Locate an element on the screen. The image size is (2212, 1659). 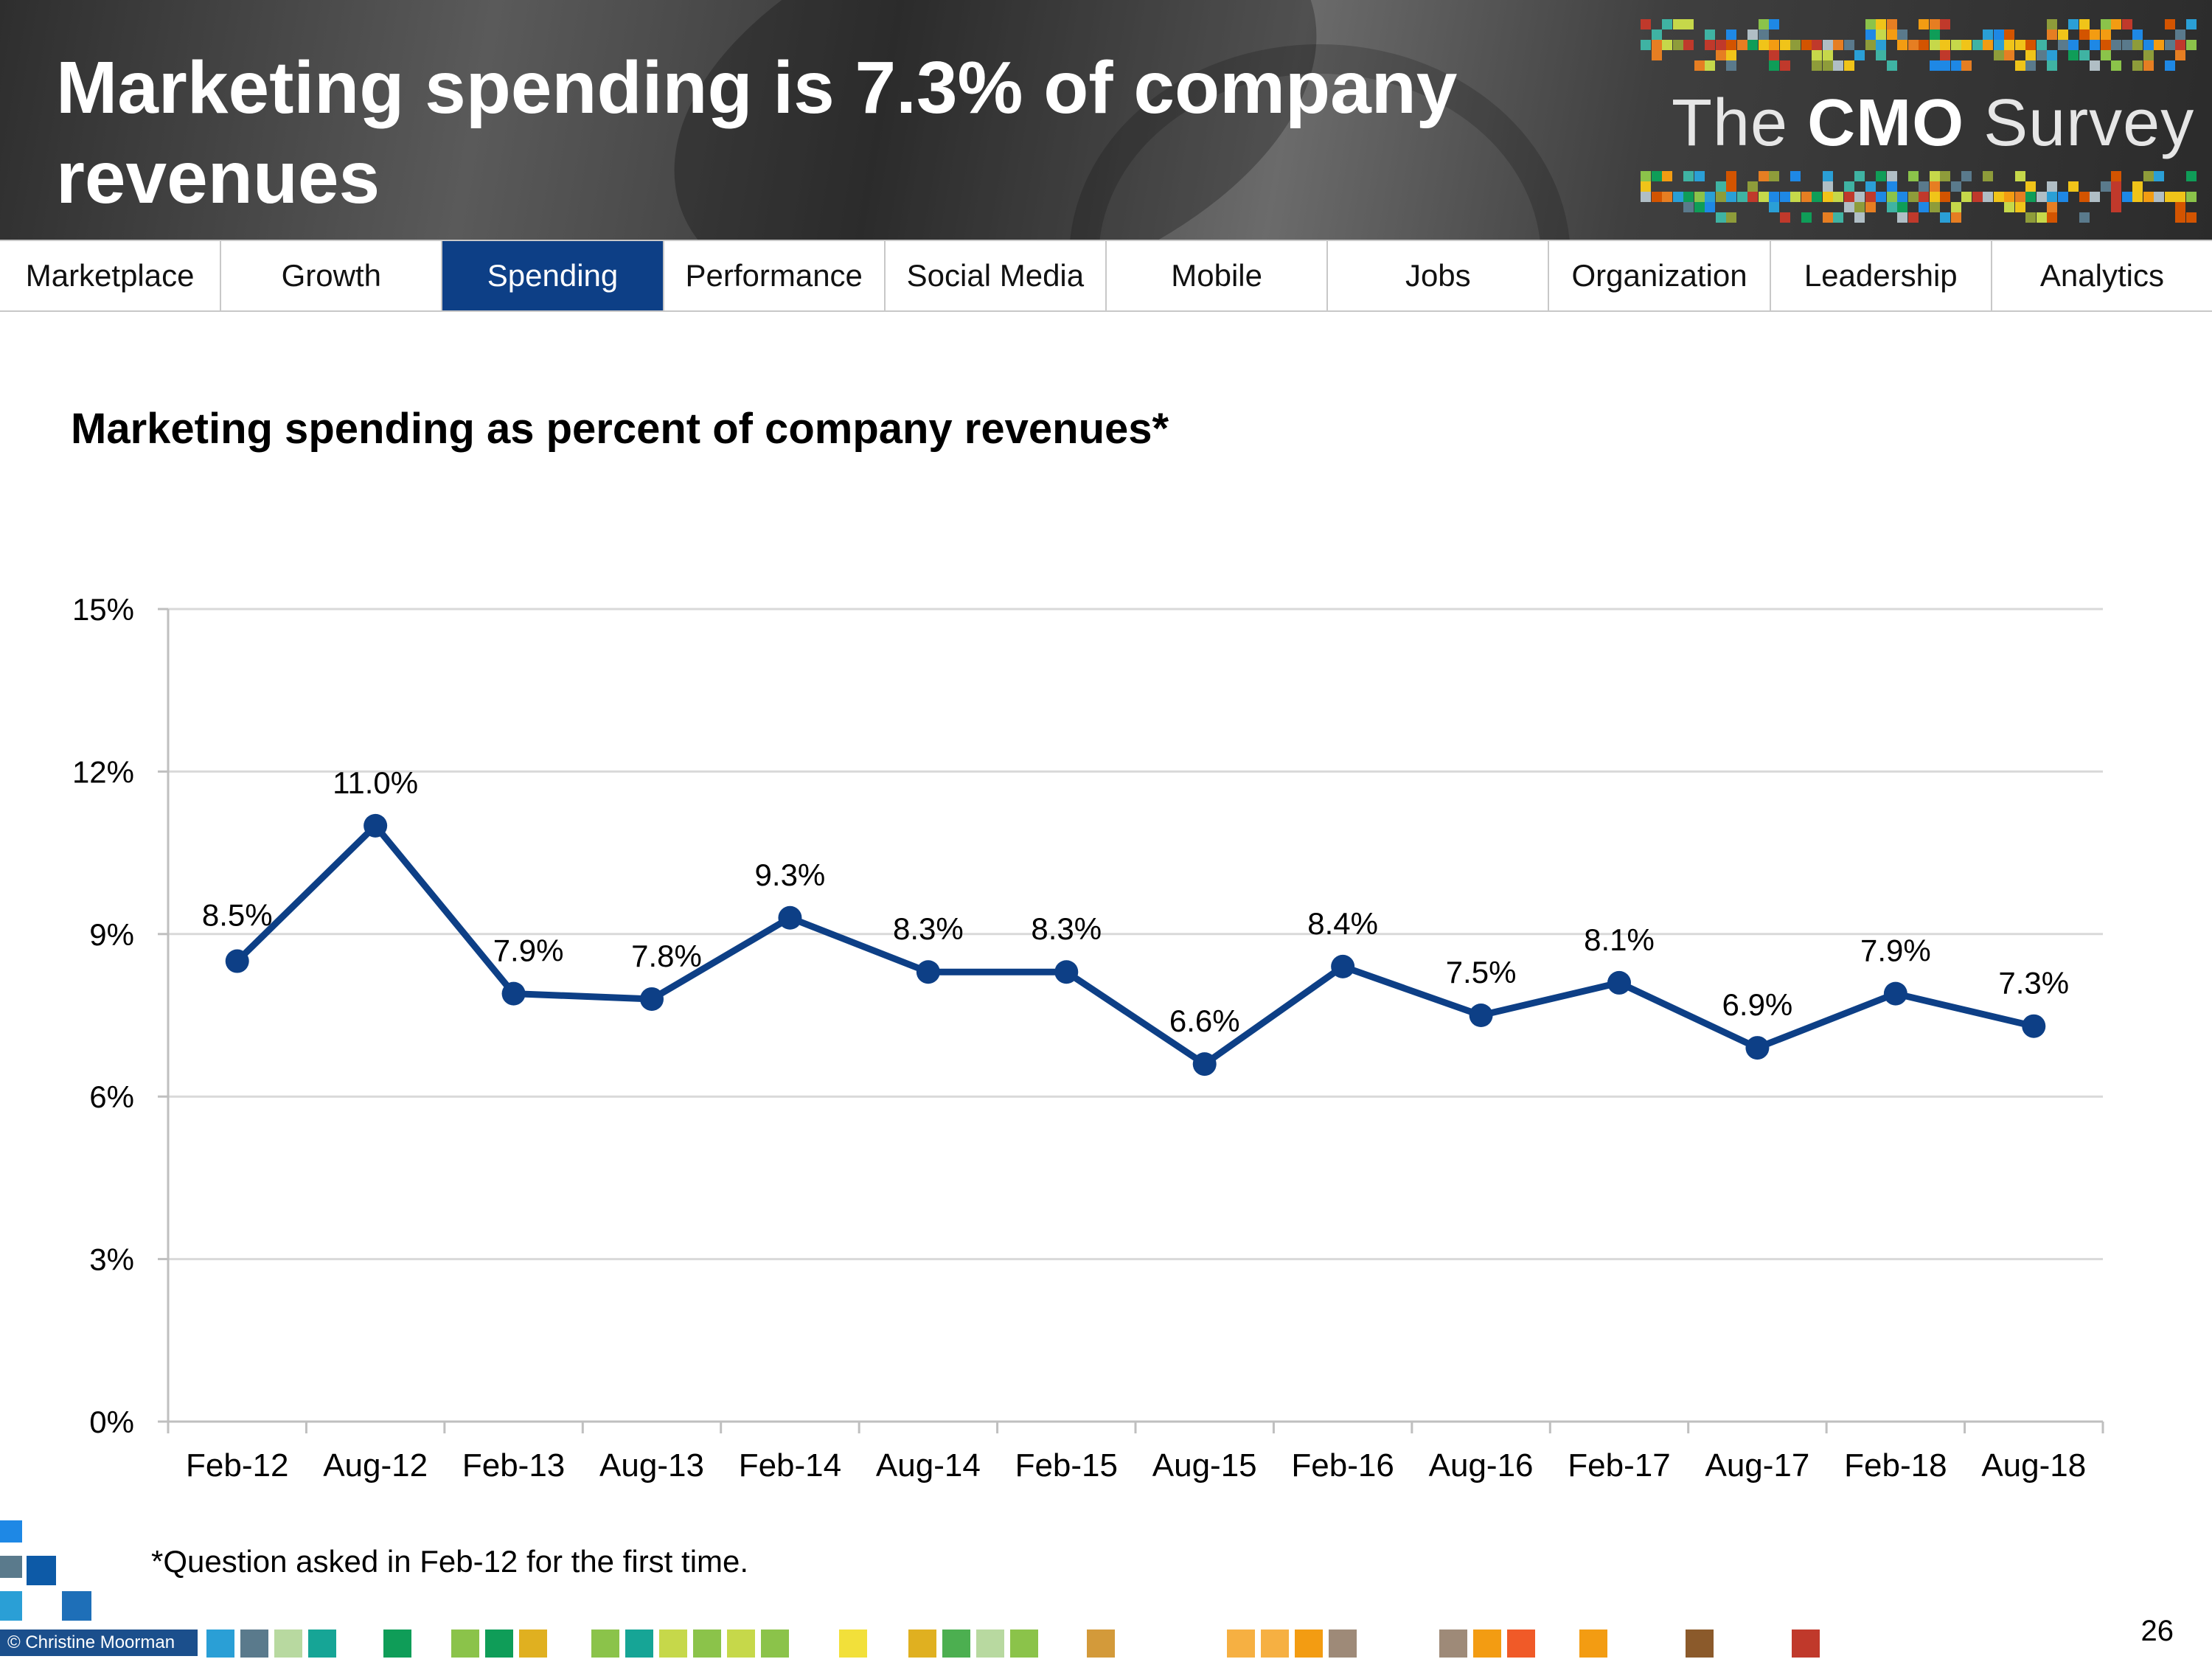
data-label: 11.0% is located at coordinates (375, 782).